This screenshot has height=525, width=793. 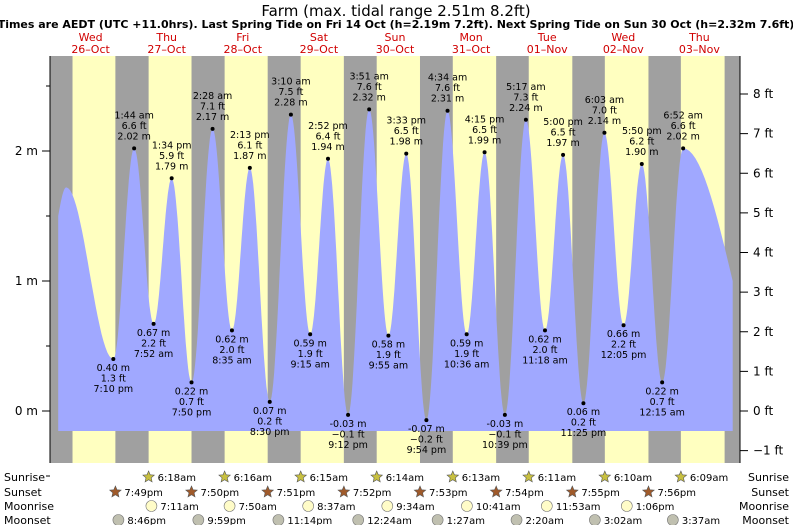 What do you see at coordinates (642, 131) in the screenshot?
I see `tide-time: 5:50 pm` at bounding box center [642, 131].